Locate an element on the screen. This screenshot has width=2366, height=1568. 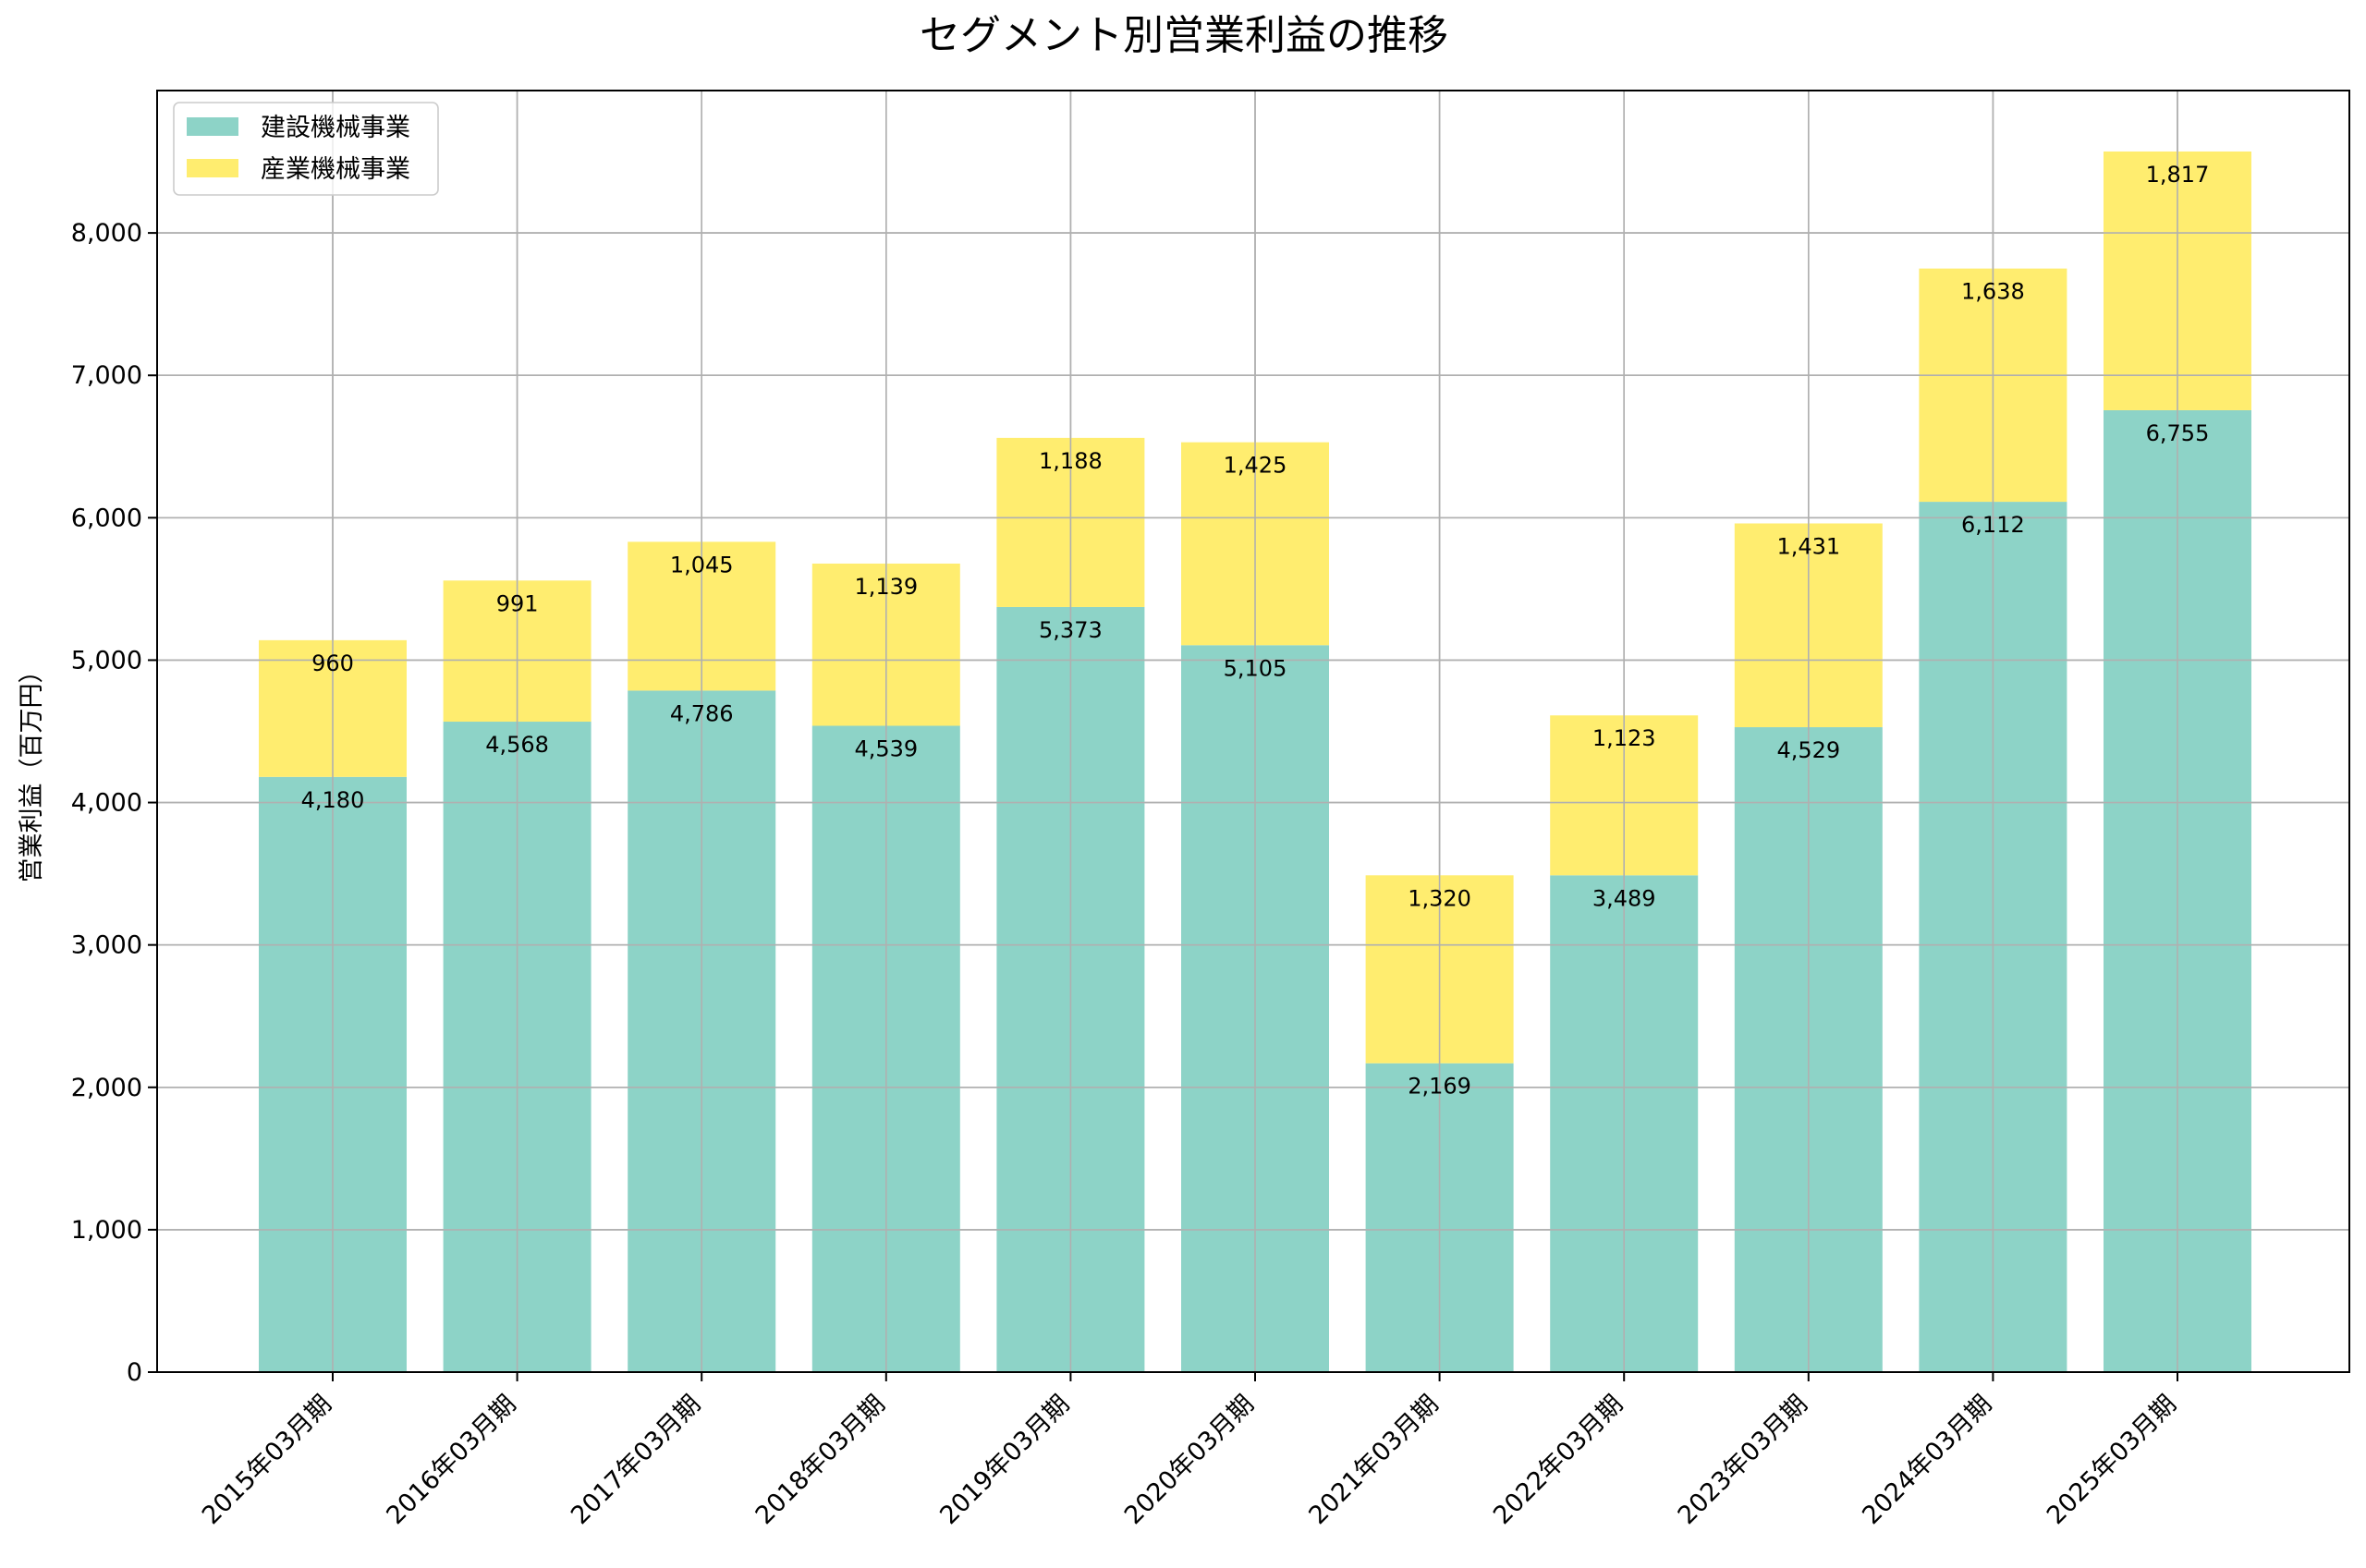
x-tick-label: 2020年03月期 is located at coordinates (1190, 1460).